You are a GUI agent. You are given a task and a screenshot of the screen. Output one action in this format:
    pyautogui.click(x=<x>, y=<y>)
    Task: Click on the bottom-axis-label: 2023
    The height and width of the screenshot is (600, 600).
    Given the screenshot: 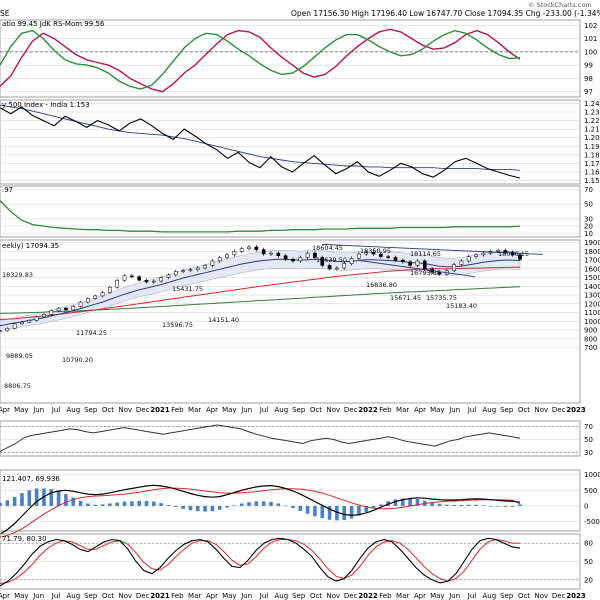 What is the action you would take?
    pyautogui.click(x=576, y=596)
    